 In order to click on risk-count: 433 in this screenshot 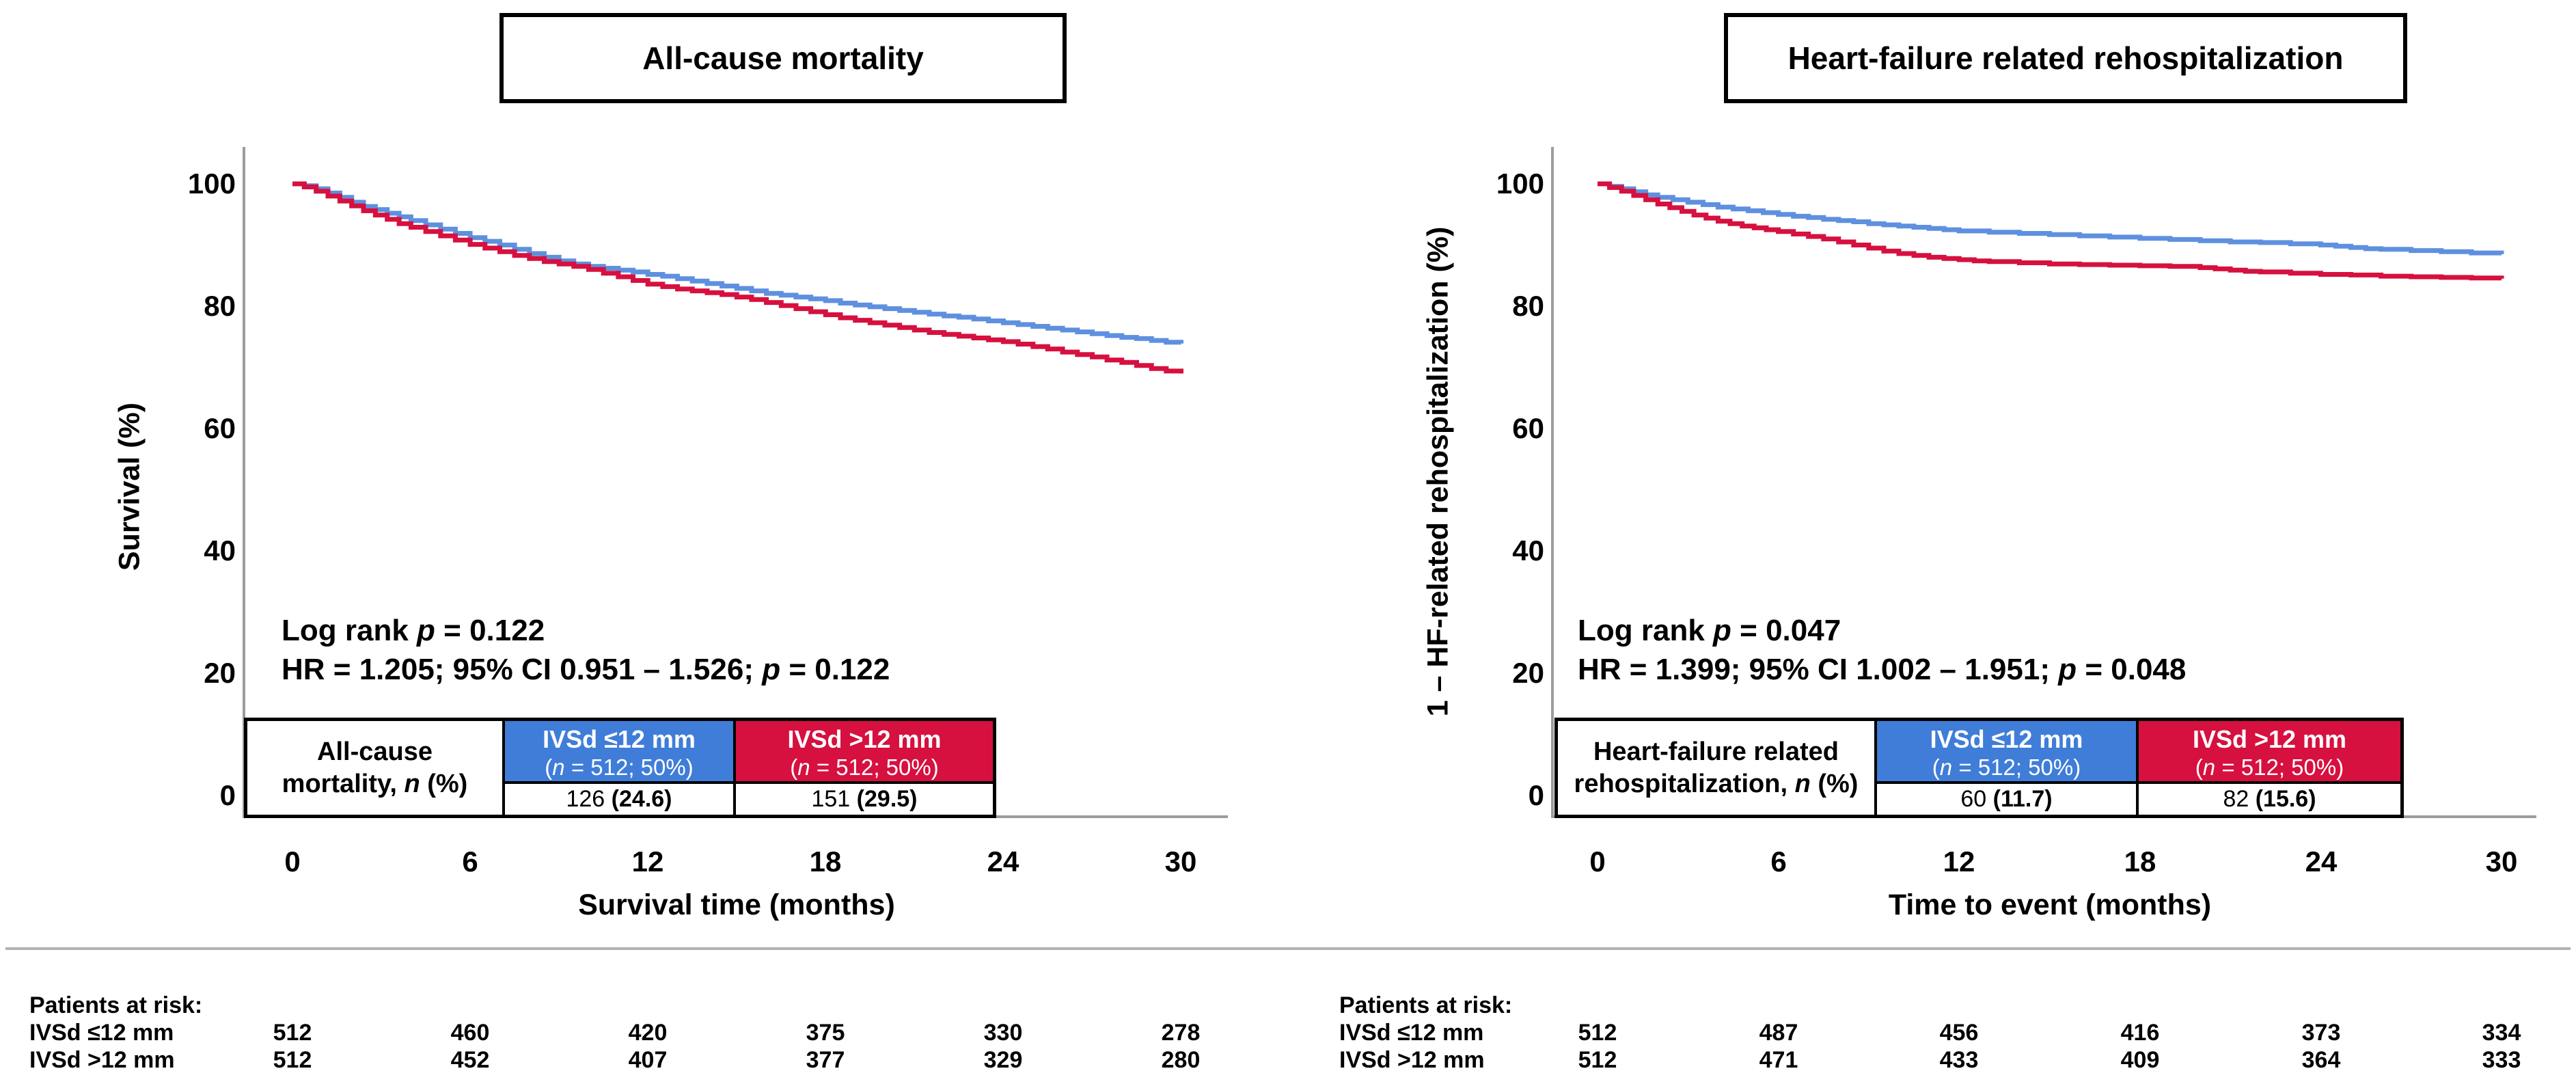, I will do `click(1959, 1060)`.